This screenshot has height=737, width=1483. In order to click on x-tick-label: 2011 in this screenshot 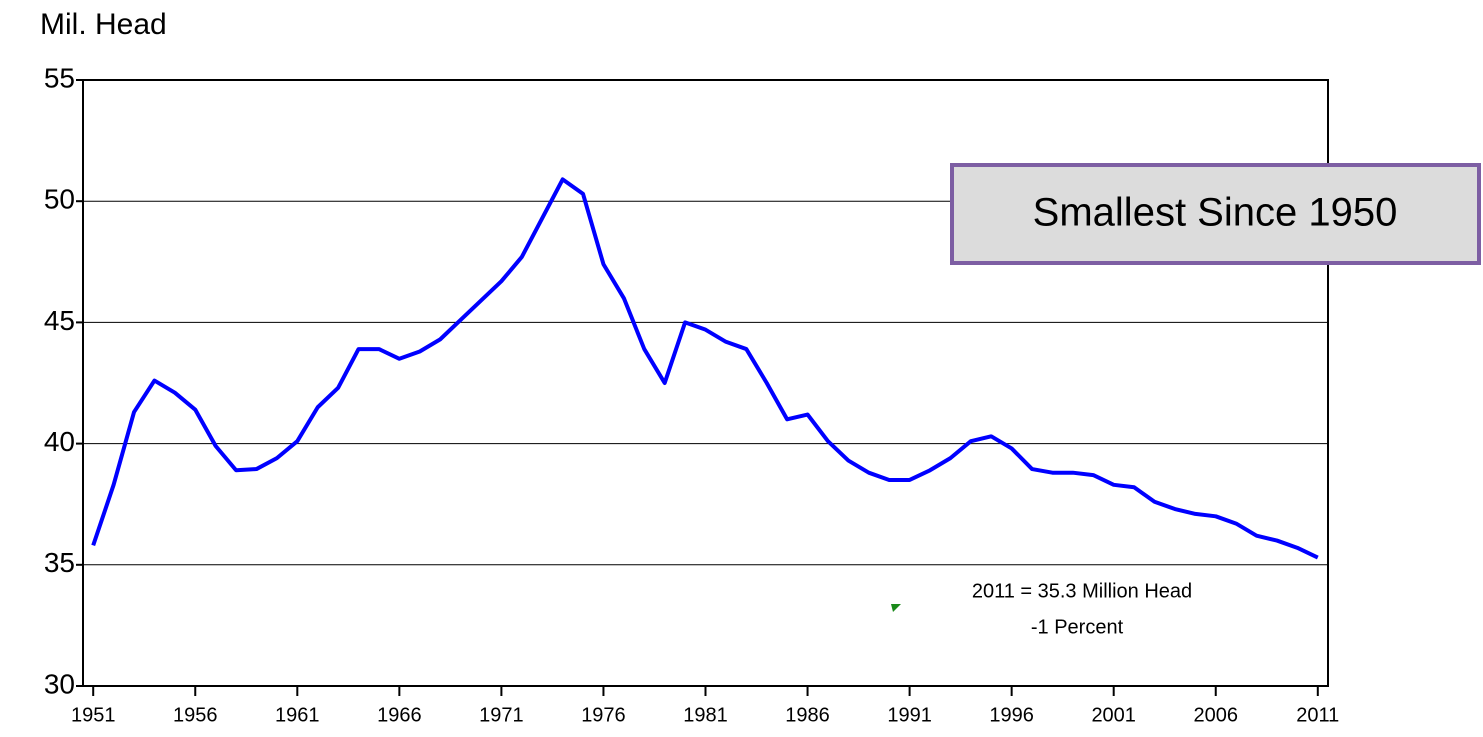, I will do `click(1317, 715)`.